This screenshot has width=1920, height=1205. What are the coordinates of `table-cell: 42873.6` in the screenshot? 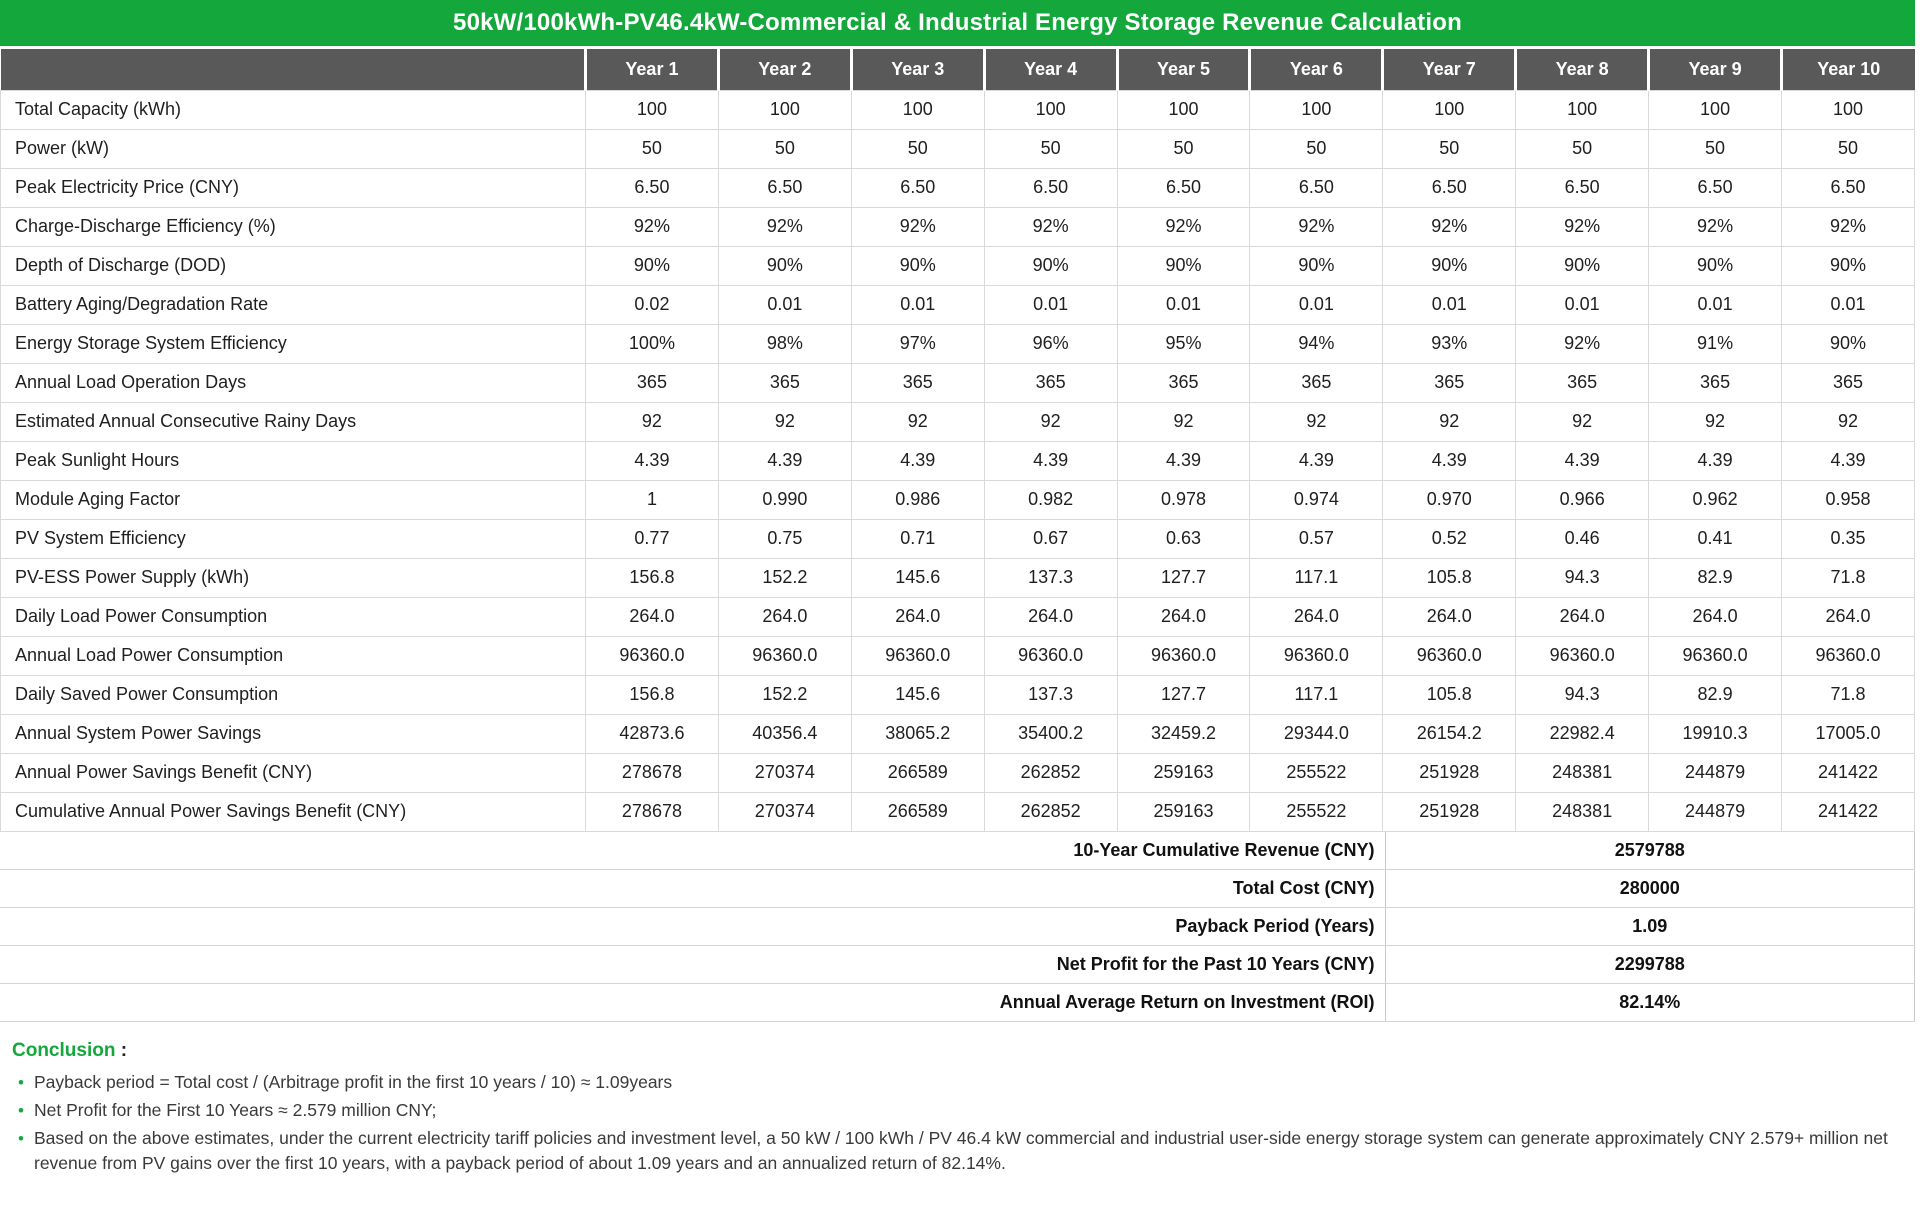 It's located at (652, 733).